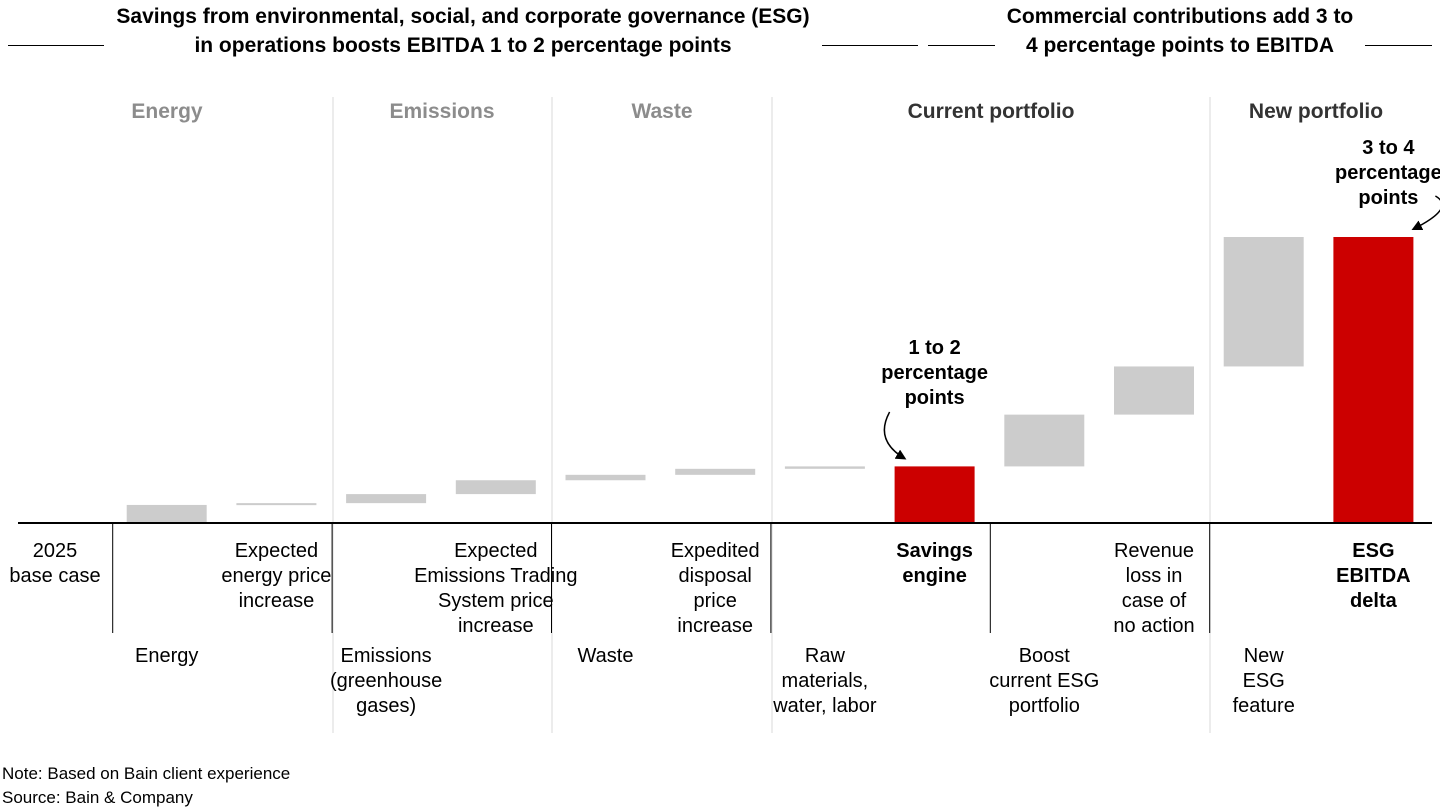  What do you see at coordinates (1153, 588) in the screenshot?
I see `category-label: Revenue loss in case of no action` at bounding box center [1153, 588].